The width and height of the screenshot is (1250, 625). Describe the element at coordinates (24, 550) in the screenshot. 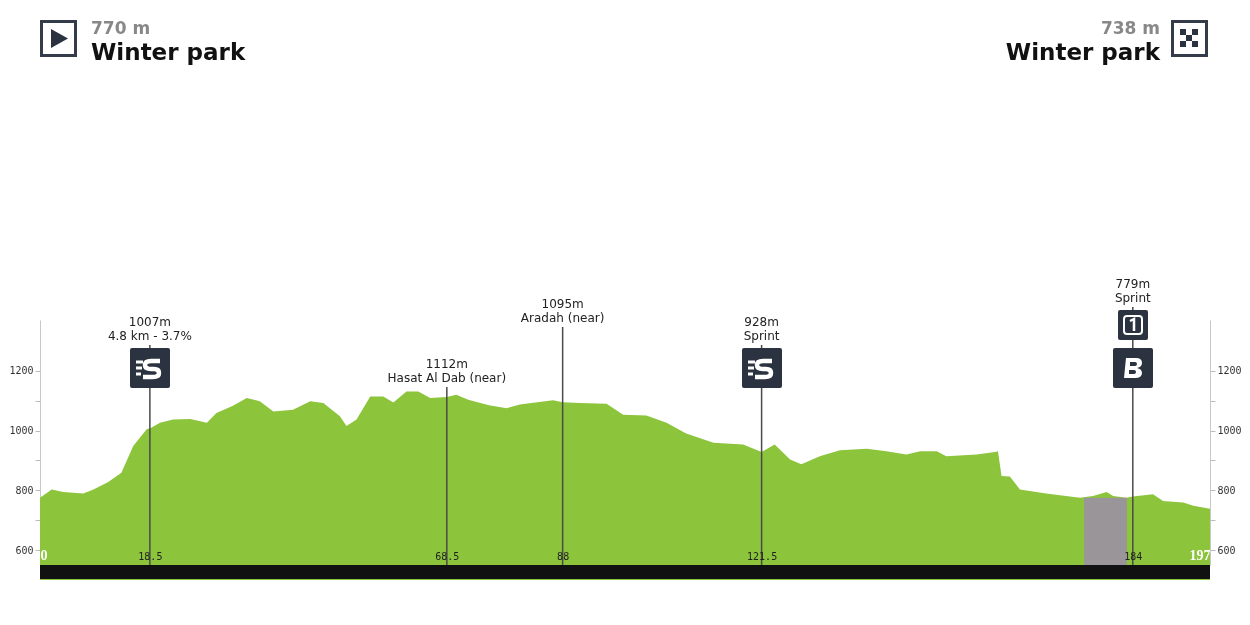

I see `y-tick-label: 600` at that location.